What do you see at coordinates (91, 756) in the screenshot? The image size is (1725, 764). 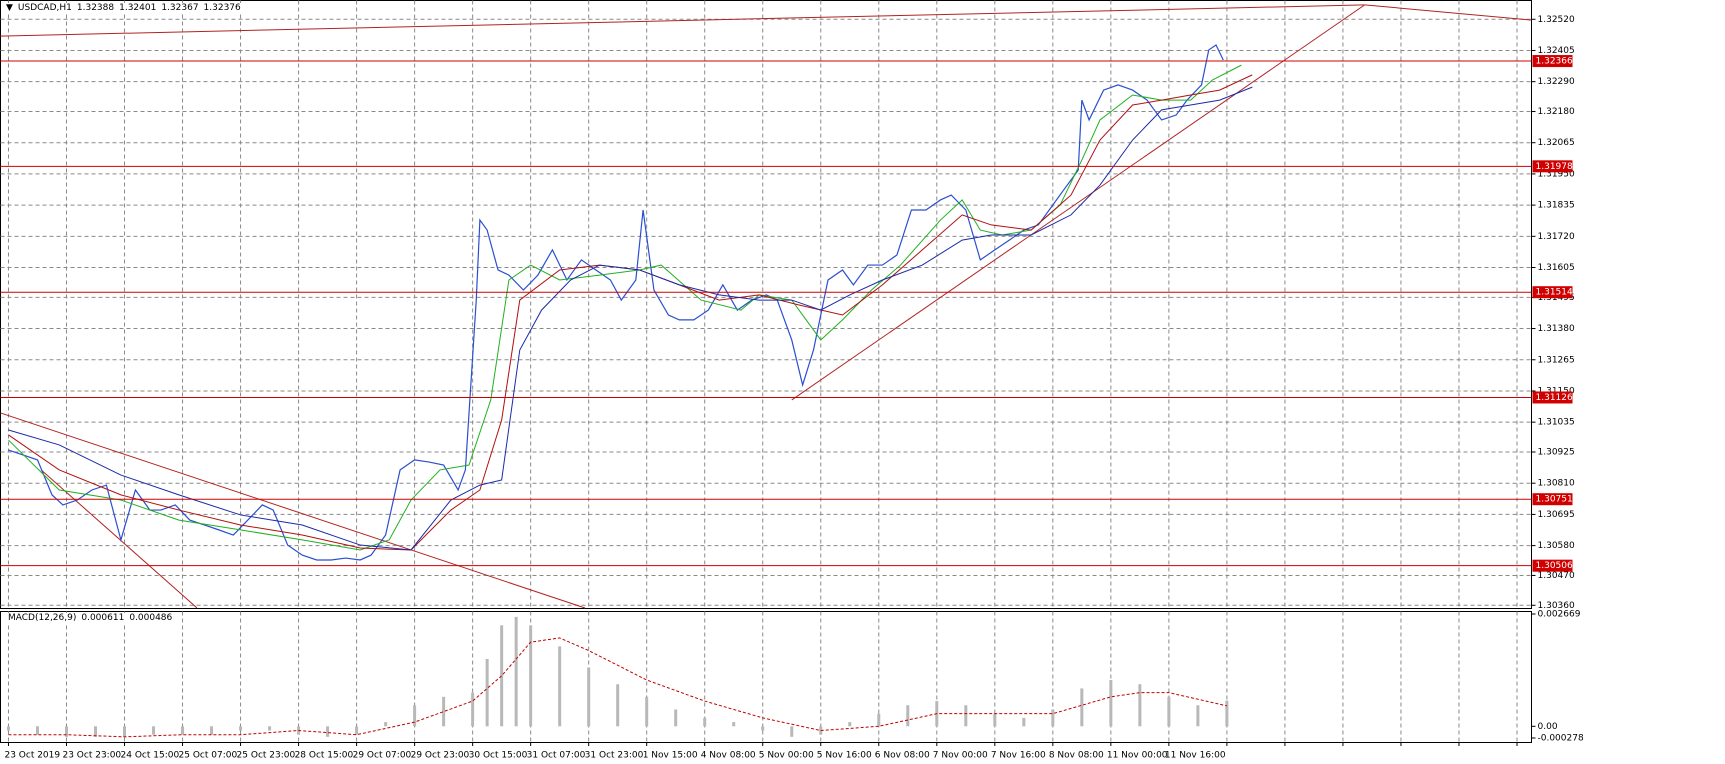 I see `x-tick-label: 23 Oct 23:00` at bounding box center [91, 756].